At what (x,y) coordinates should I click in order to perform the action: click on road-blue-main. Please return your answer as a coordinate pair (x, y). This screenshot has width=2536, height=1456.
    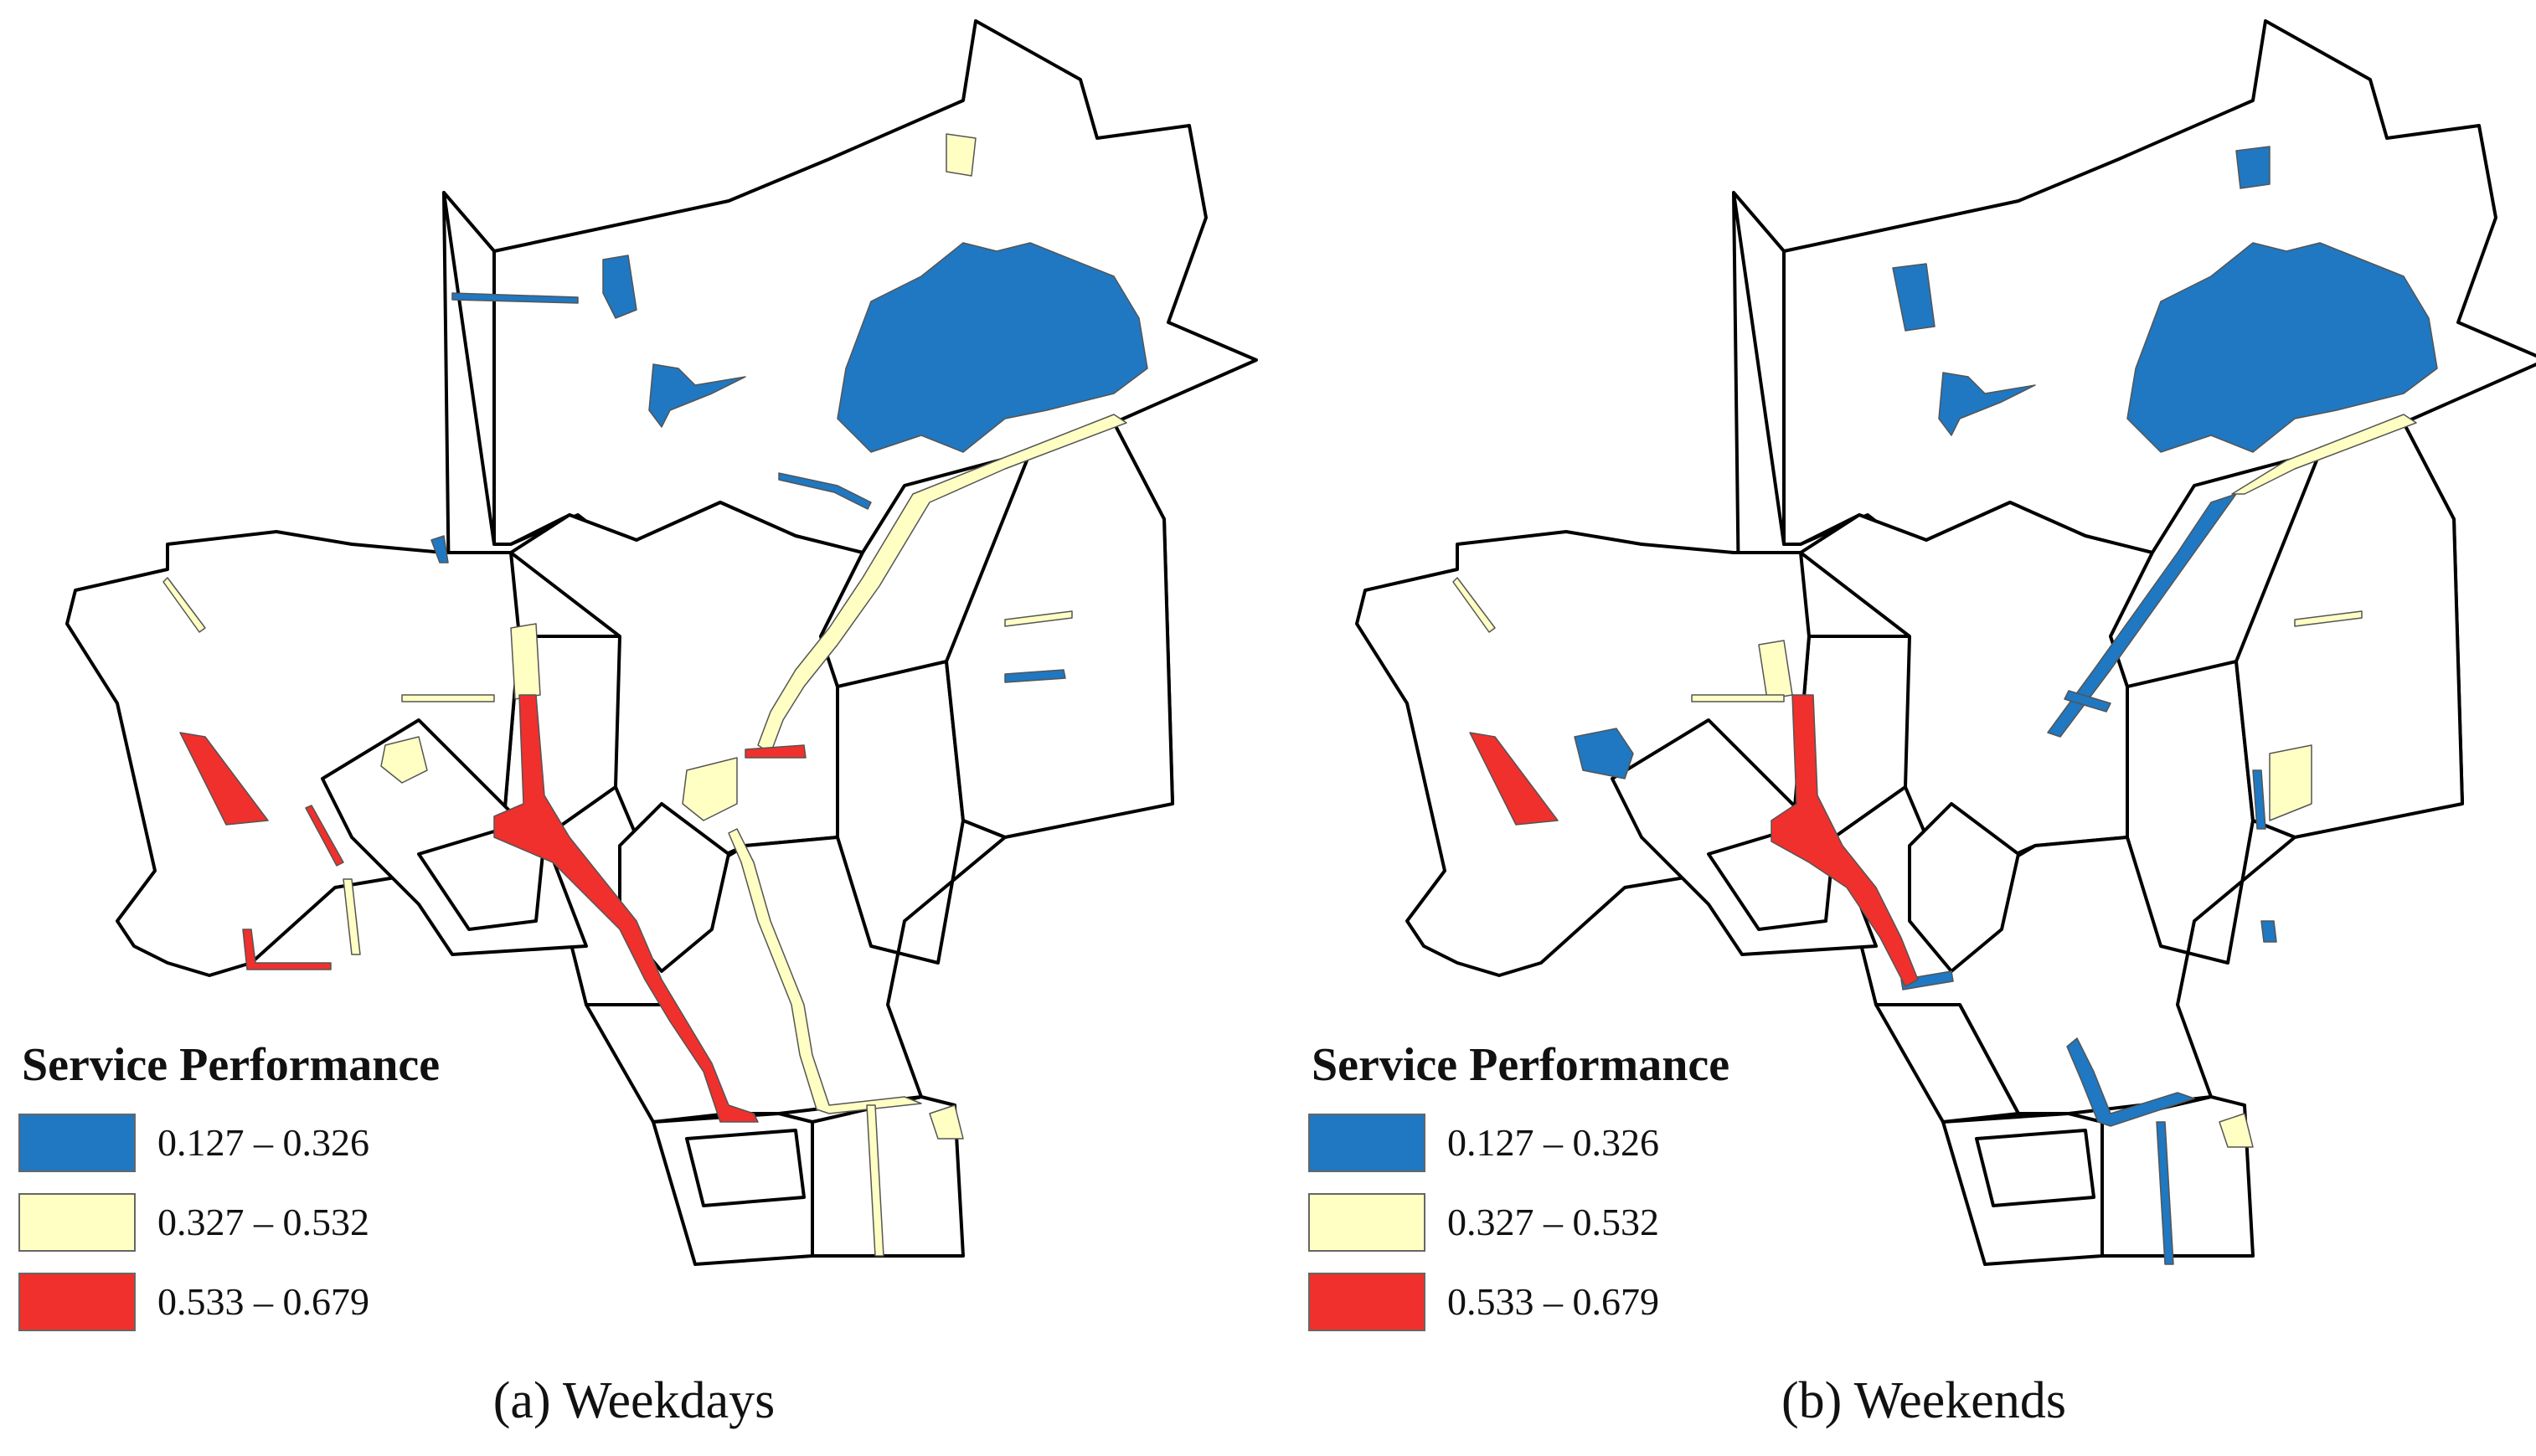
    Looking at the image, I should click on (2142, 615).